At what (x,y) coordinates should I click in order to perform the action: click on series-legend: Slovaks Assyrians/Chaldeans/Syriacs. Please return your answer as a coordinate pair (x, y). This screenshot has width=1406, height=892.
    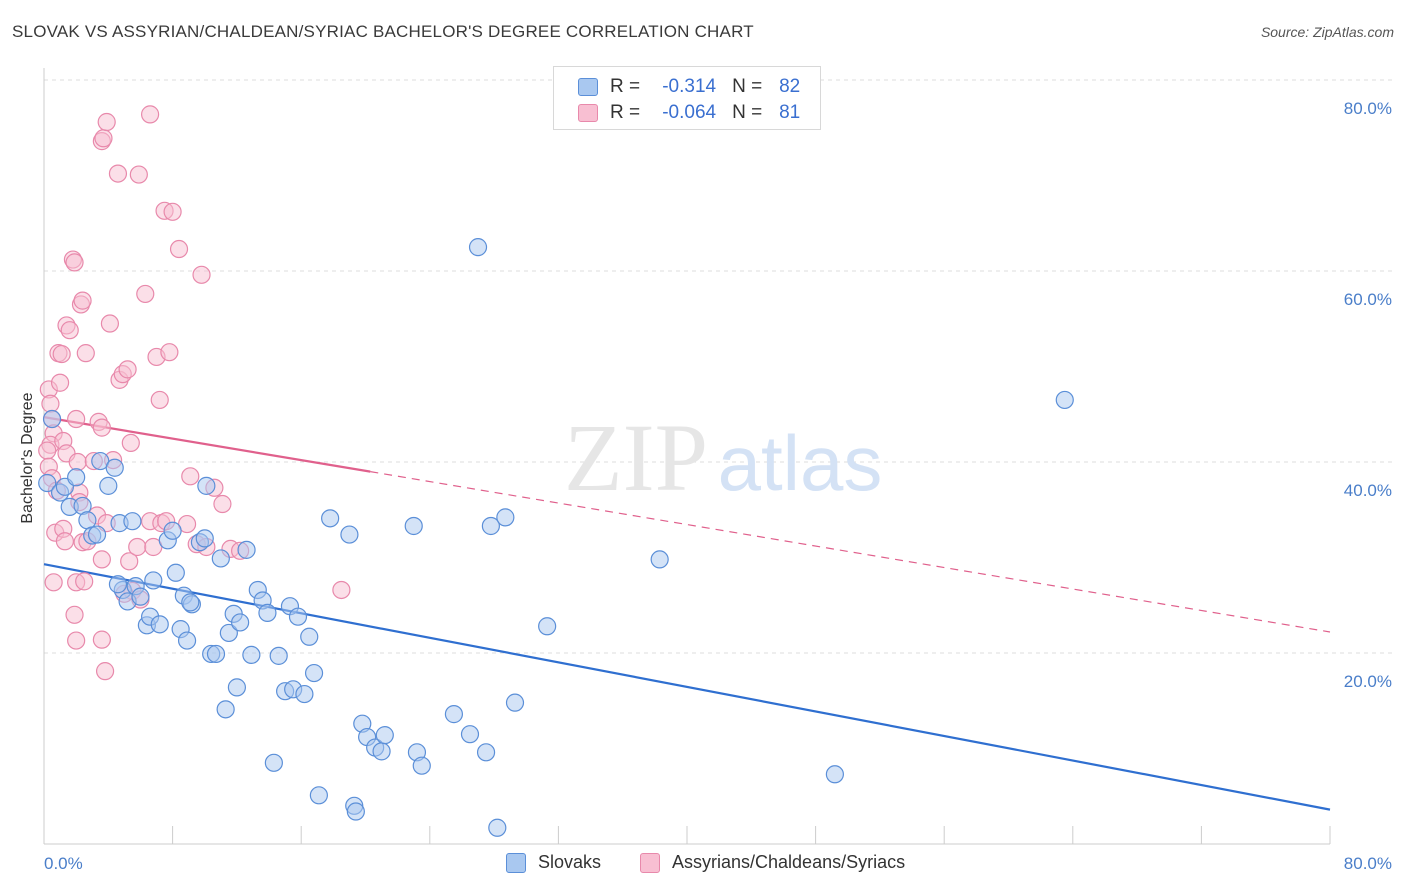
    Looking at the image, I should click on (703, 864).